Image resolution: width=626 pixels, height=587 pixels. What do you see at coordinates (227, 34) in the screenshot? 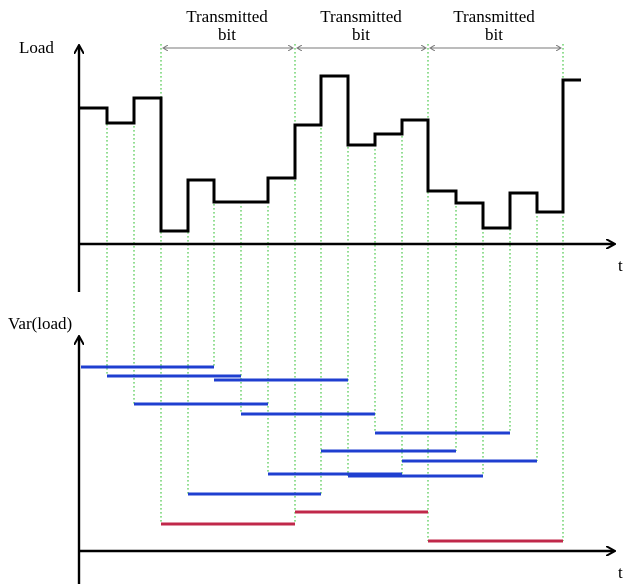
I see `bit-1-label-line2: bit` at bounding box center [227, 34].